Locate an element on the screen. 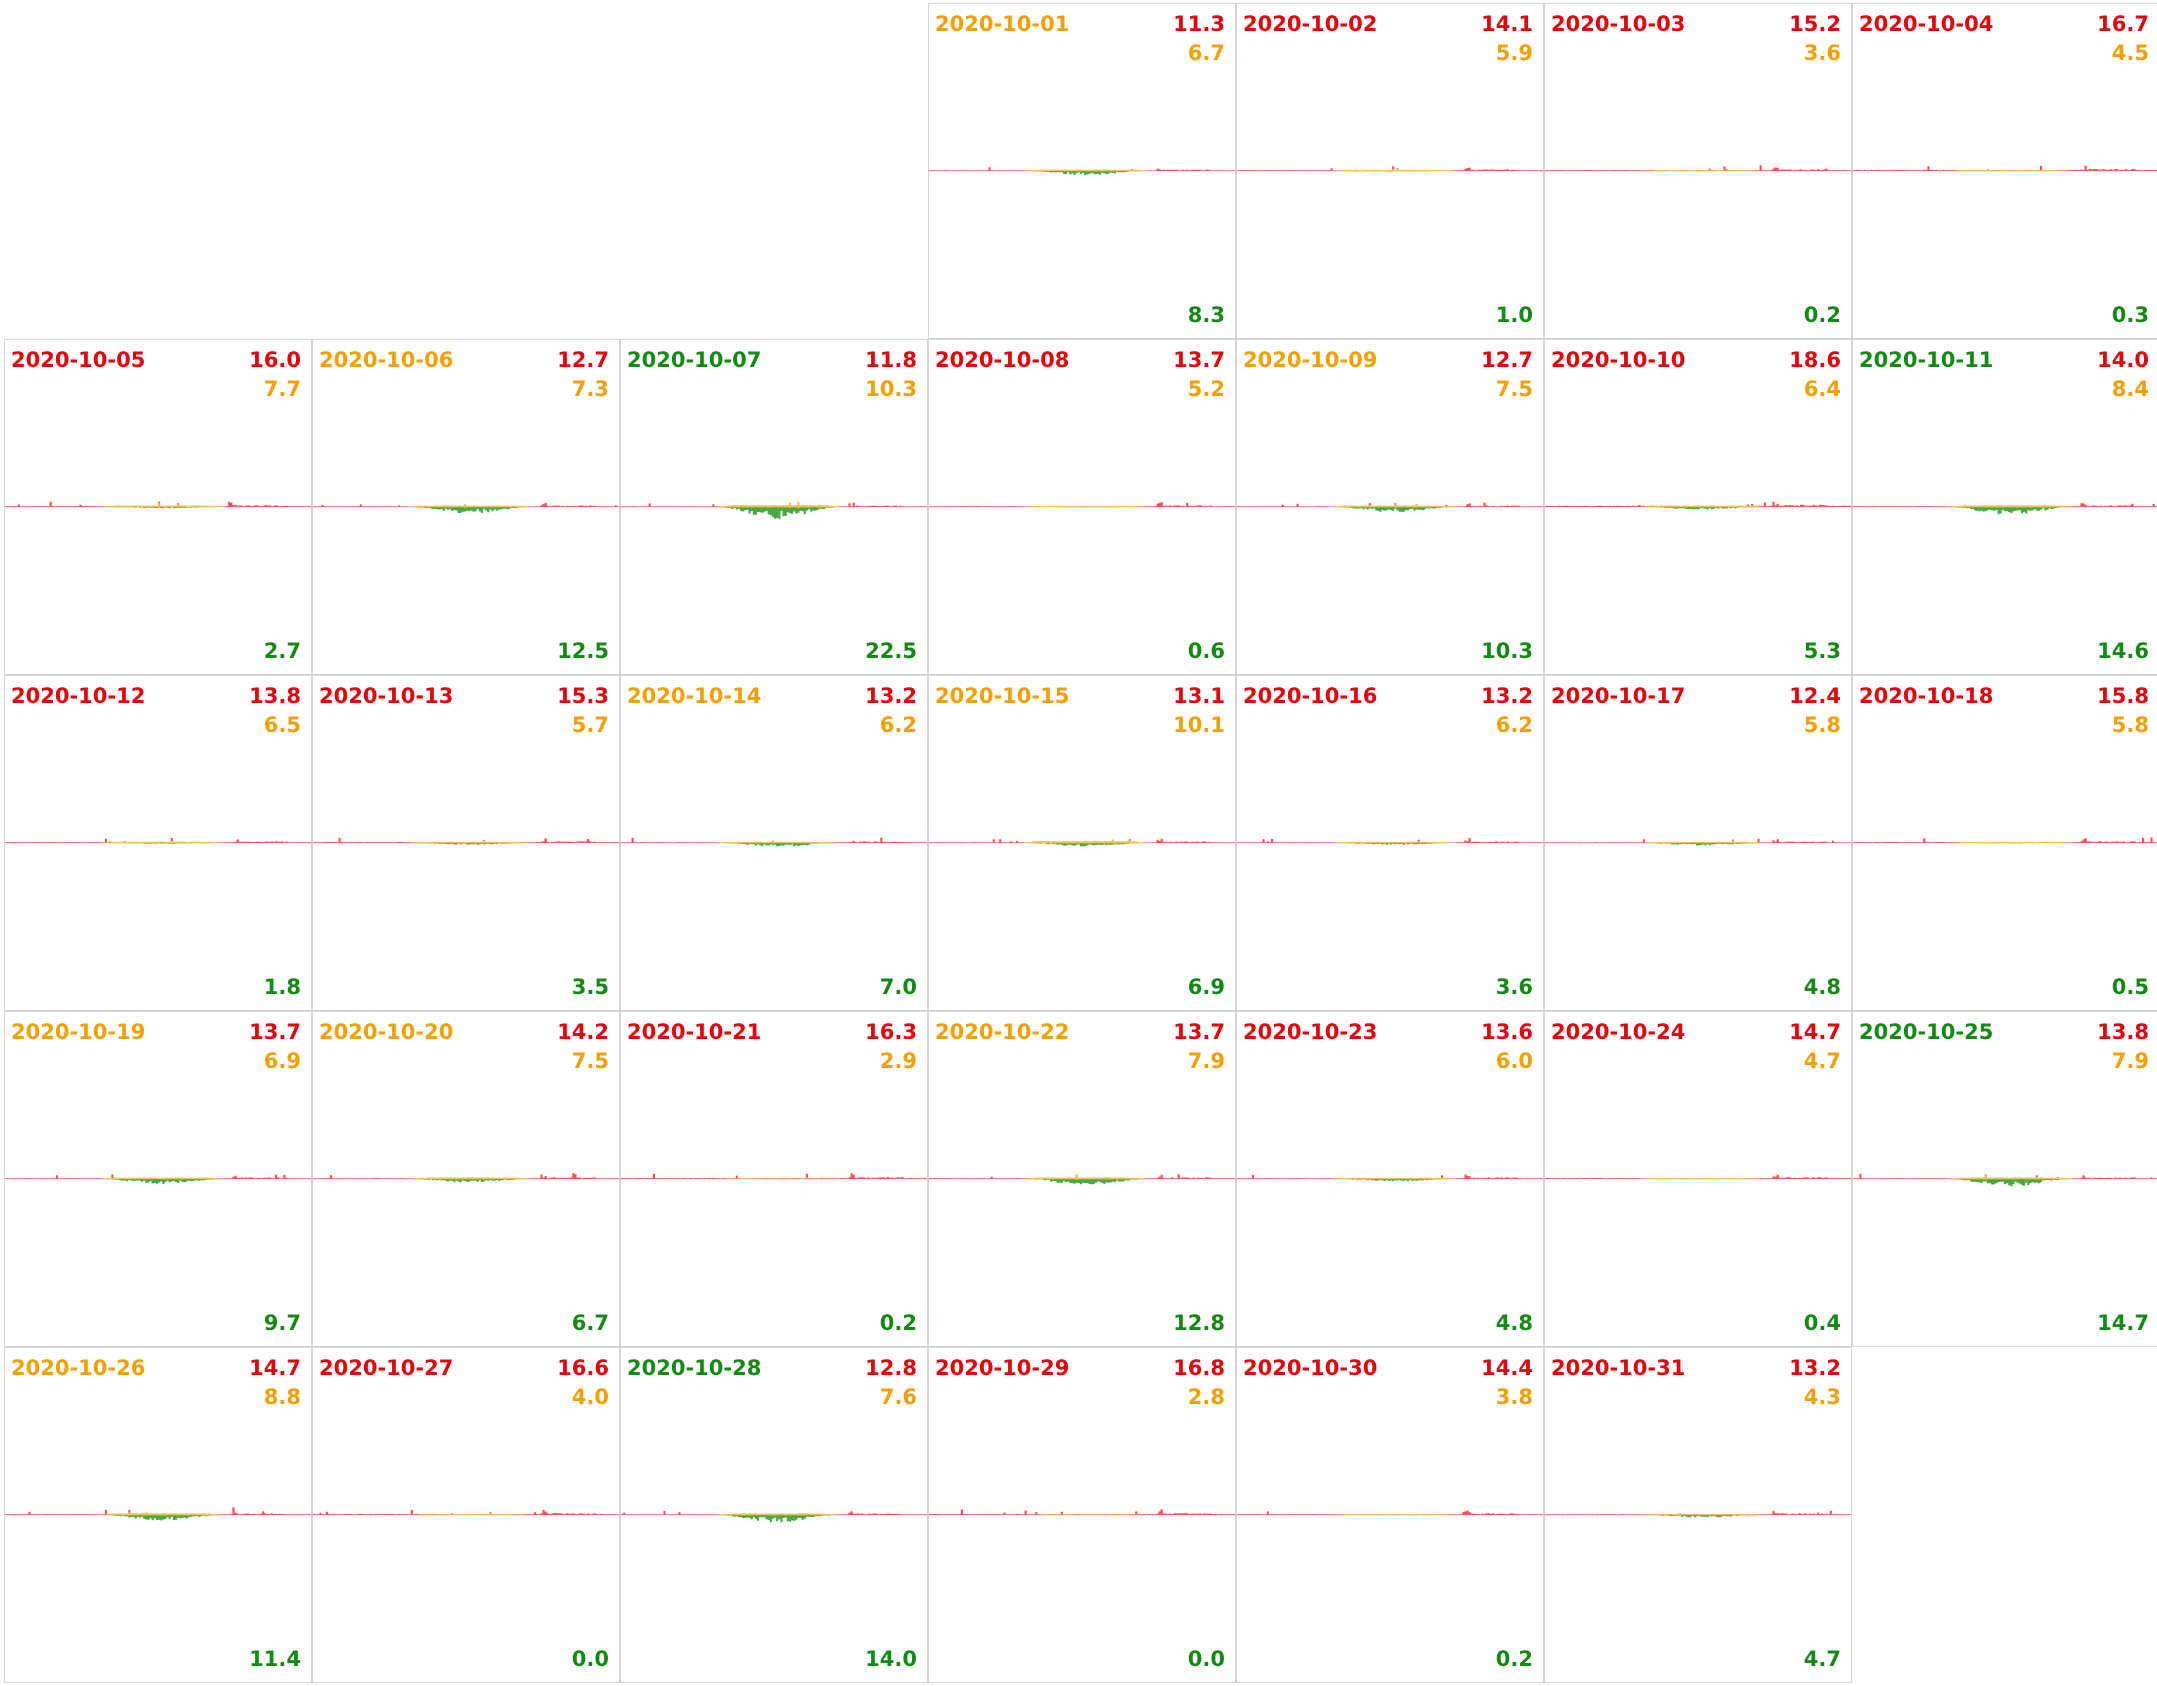 The height and width of the screenshot is (1686, 2157). production-total-label: 14.6 is located at coordinates (2123, 651).